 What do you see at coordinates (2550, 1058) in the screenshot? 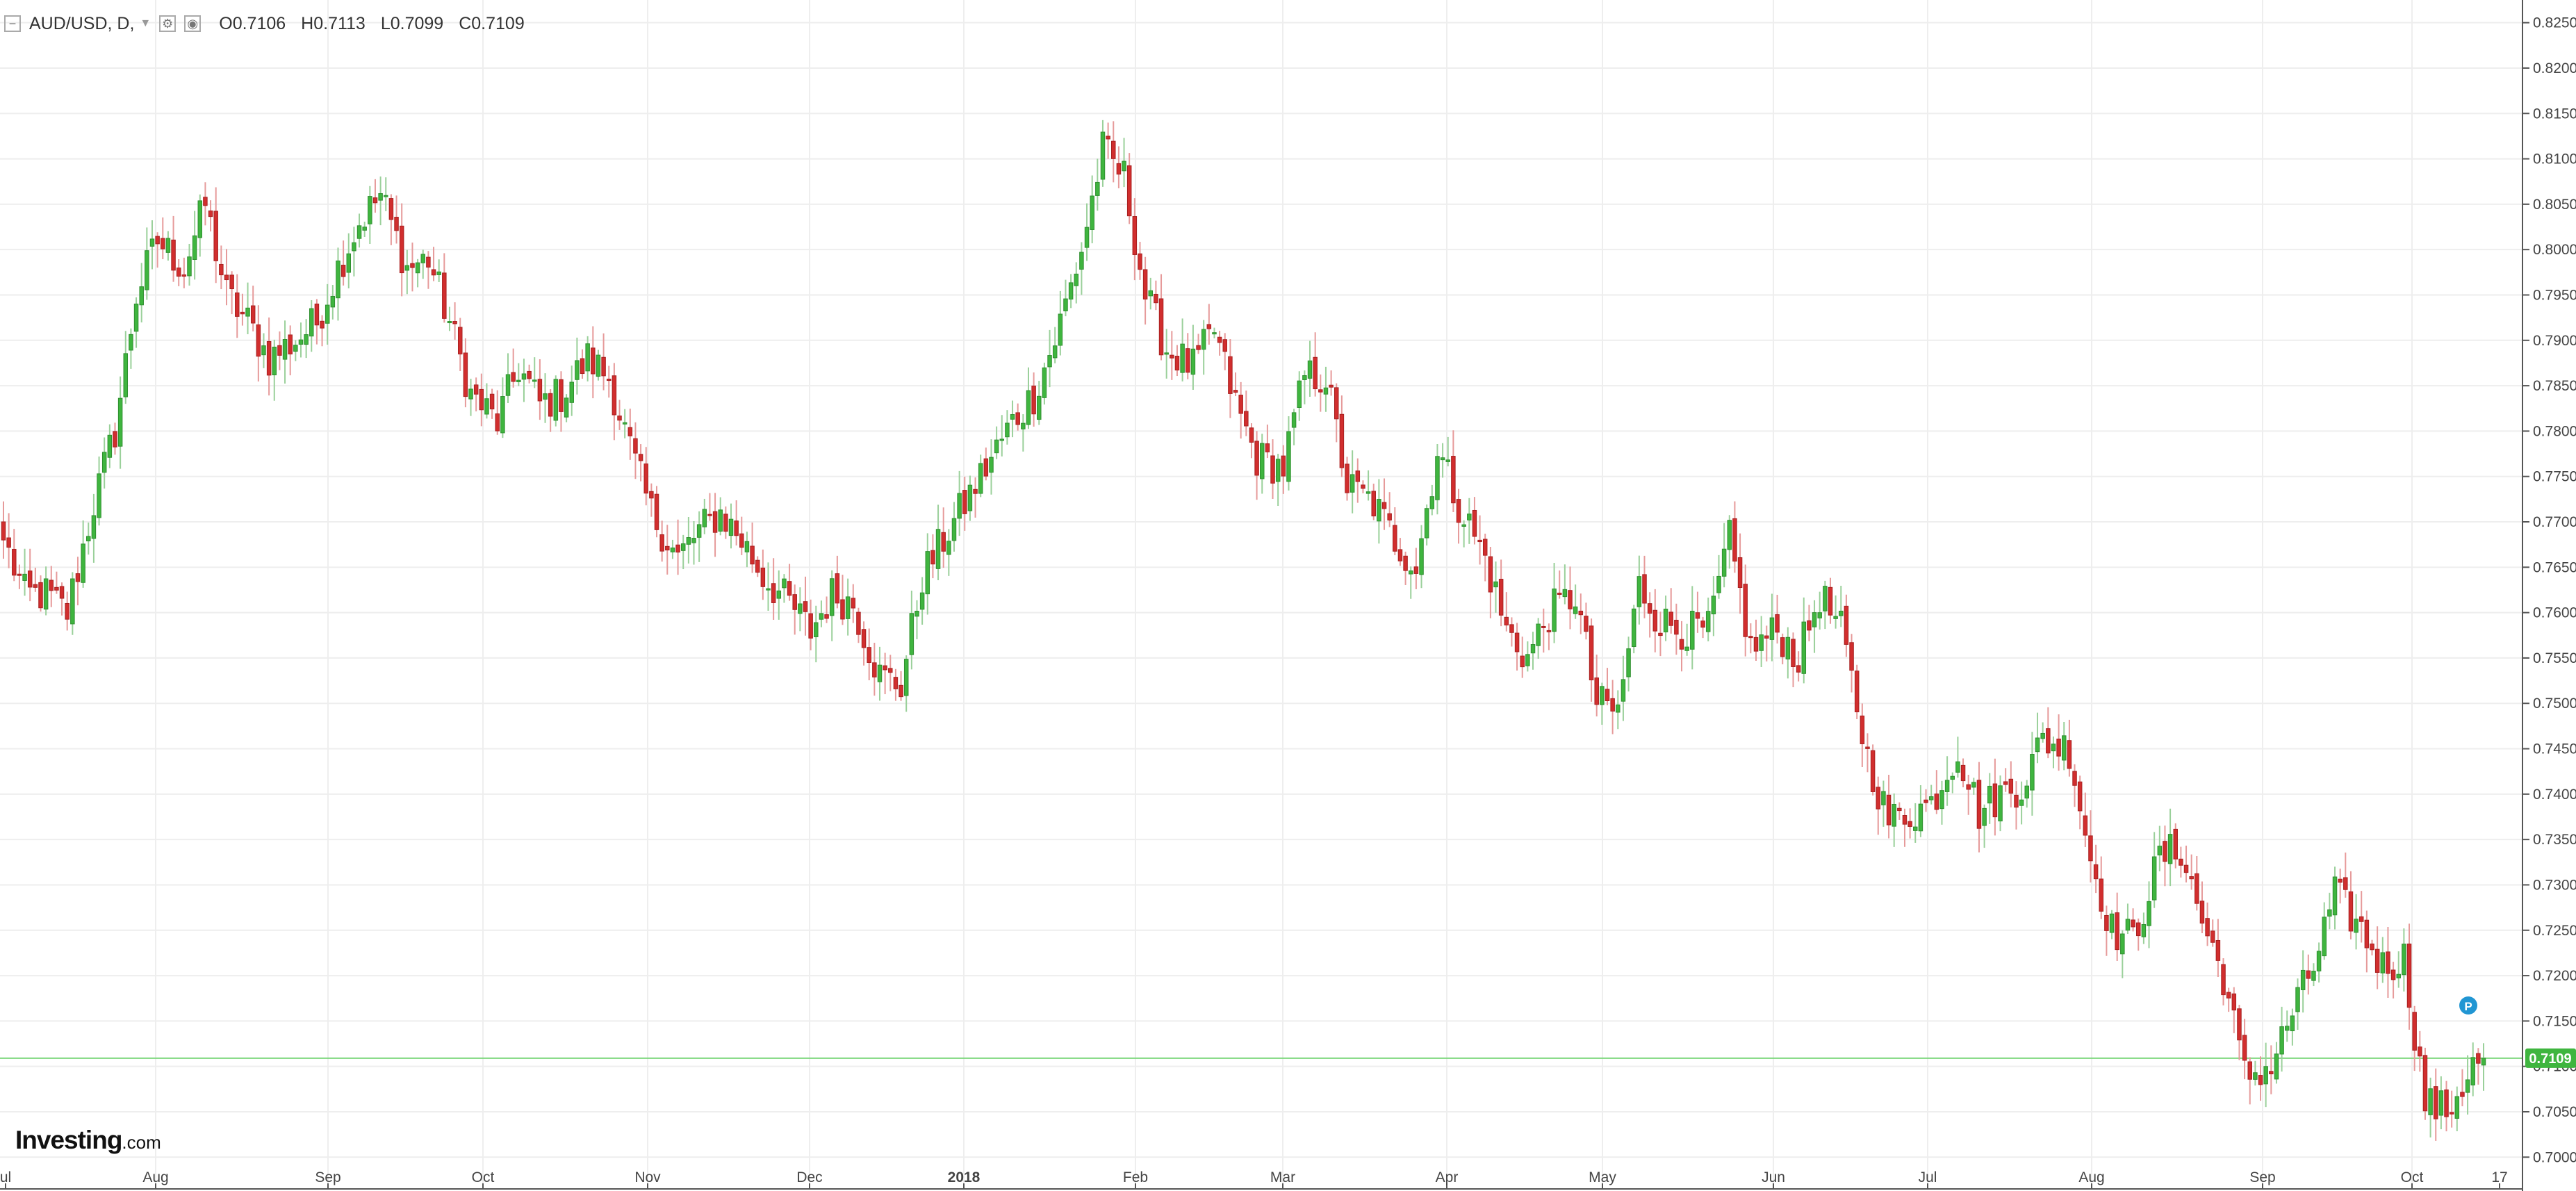
I see `last-price-badge: 0.7109` at bounding box center [2550, 1058].